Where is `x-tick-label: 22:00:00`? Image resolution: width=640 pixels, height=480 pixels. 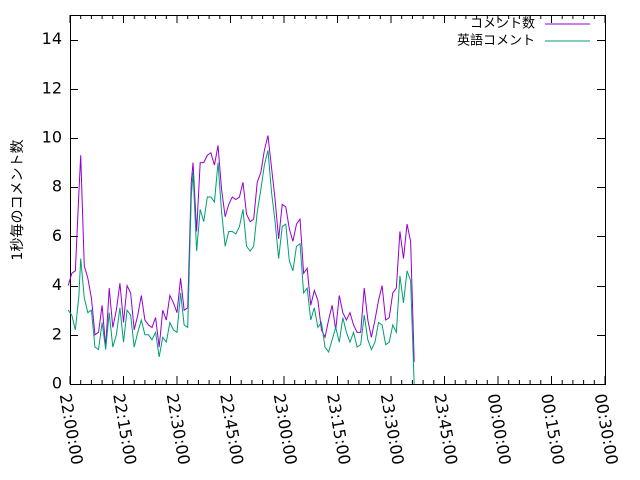
x-tick-label: 22:00:00 is located at coordinates (71, 429).